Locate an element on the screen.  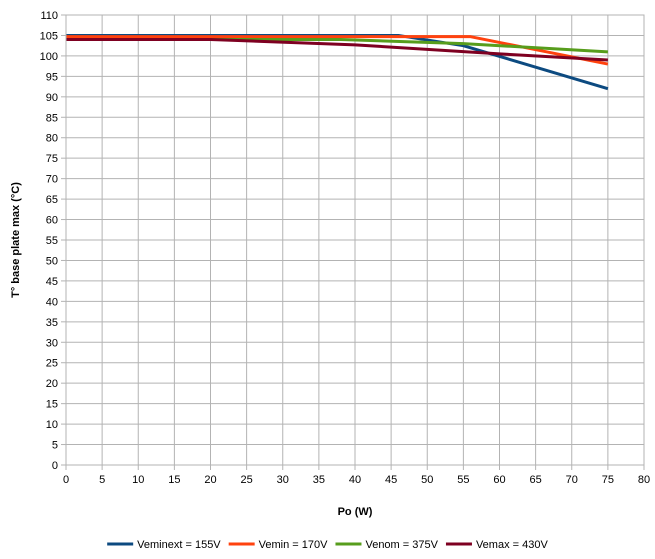
legend-item: Vemin = 170V is located at coordinates (278, 545).